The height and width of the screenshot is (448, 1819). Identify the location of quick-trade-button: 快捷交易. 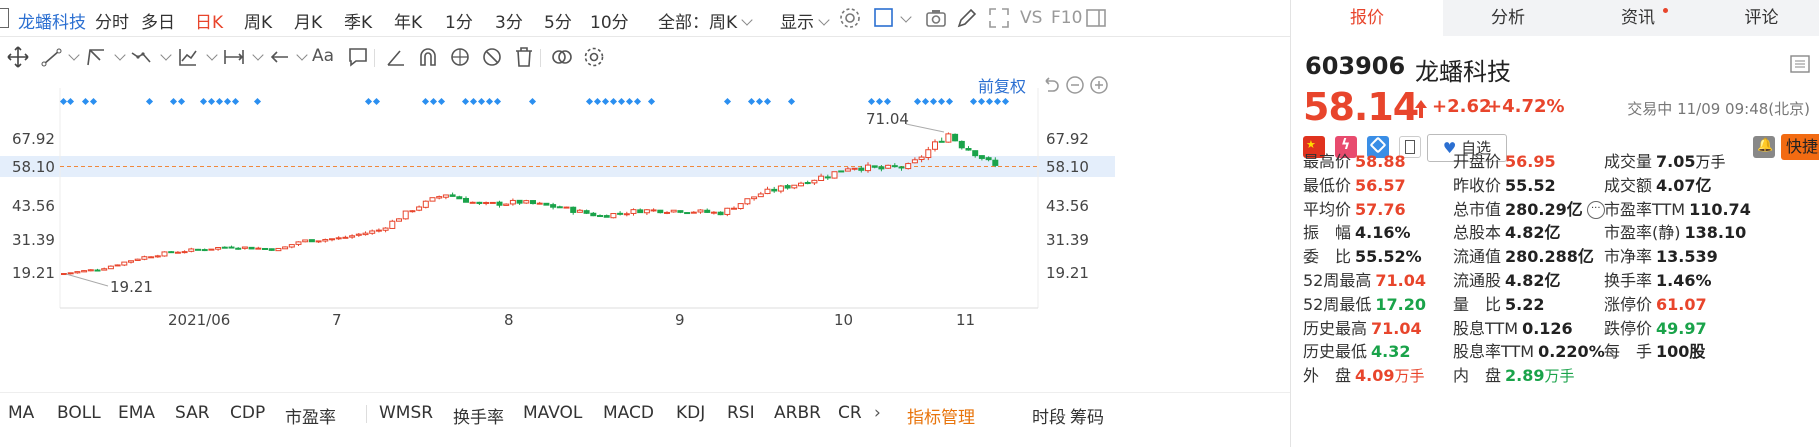
(1800, 147).